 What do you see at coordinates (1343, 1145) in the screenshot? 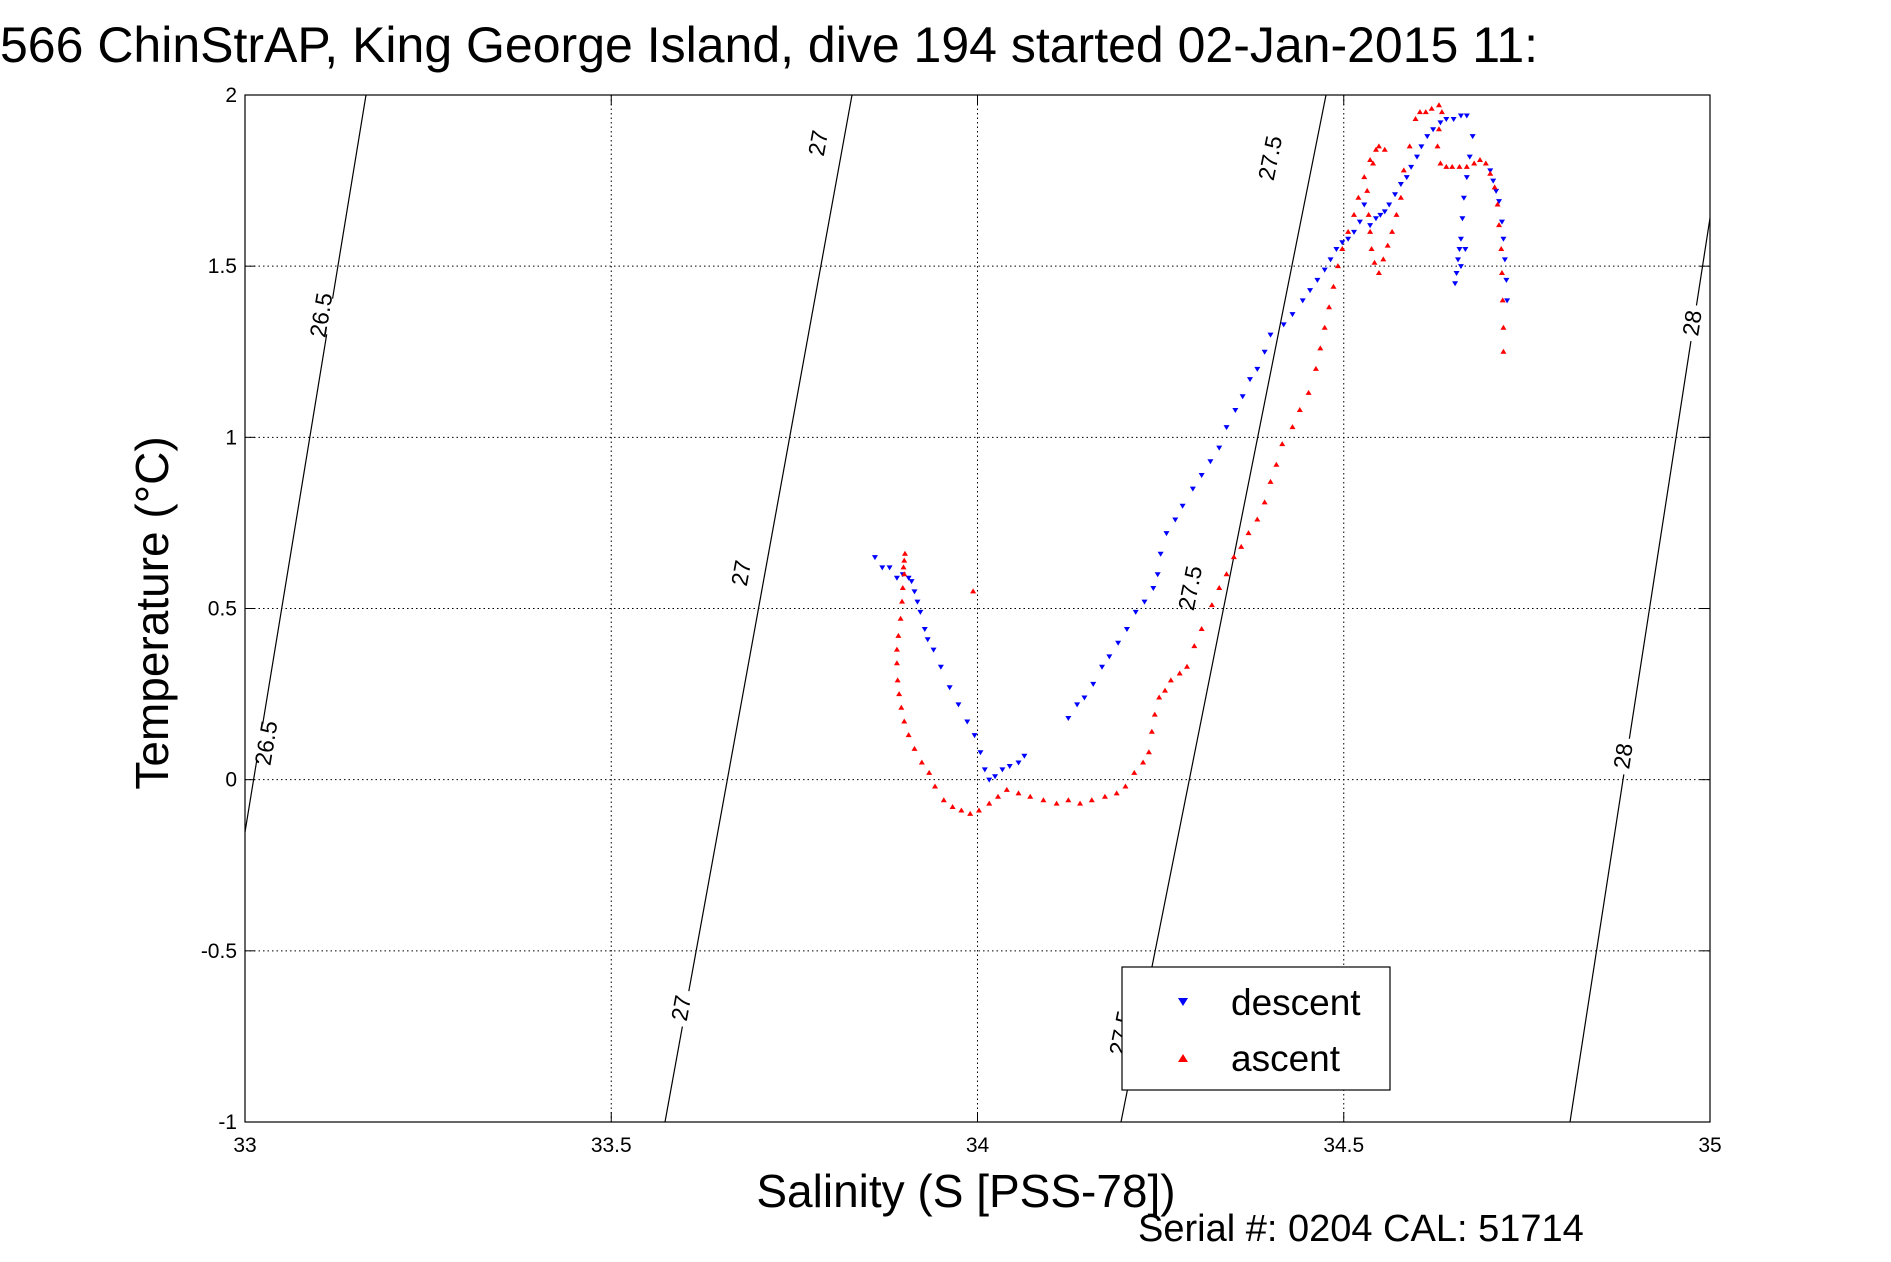
I see `x-tick-label: 34.5` at bounding box center [1343, 1145].